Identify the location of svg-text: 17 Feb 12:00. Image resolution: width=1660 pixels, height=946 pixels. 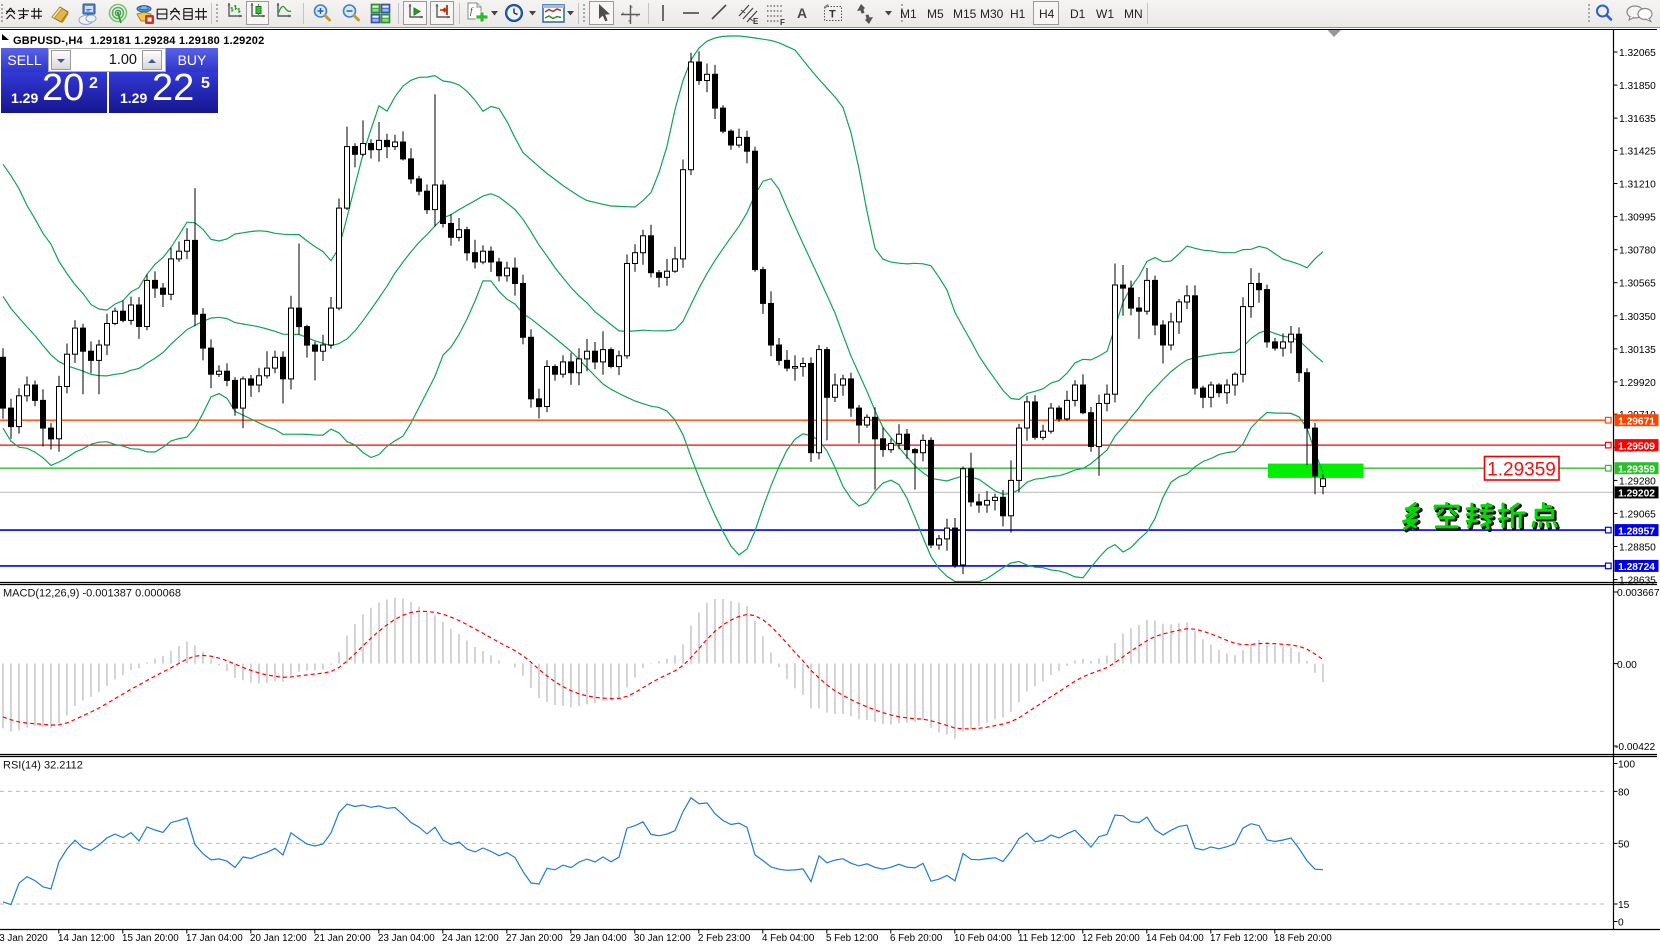
(1239, 938).